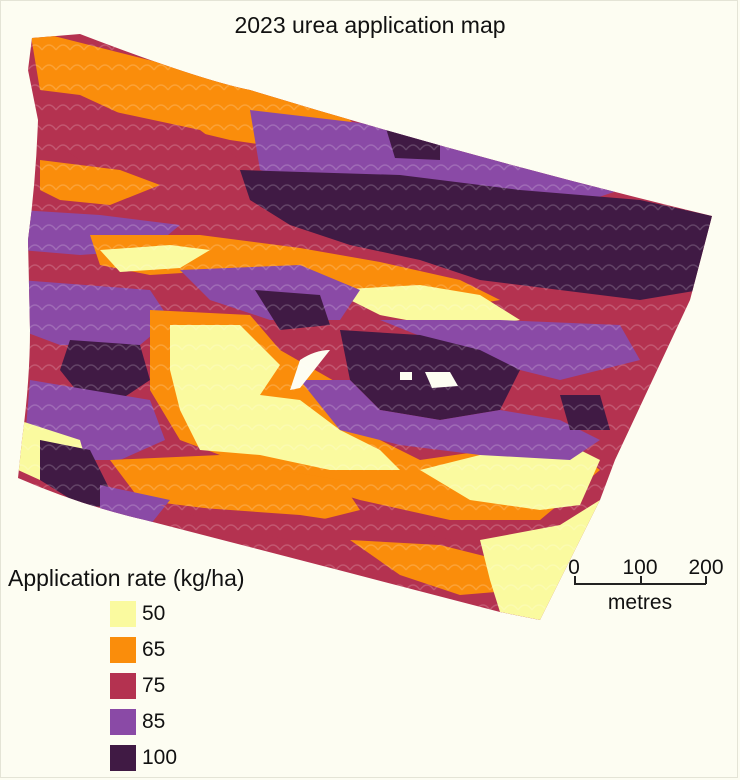 This screenshot has height=780, width=740. I want to click on legend-label-65: 65, so click(154, 649).